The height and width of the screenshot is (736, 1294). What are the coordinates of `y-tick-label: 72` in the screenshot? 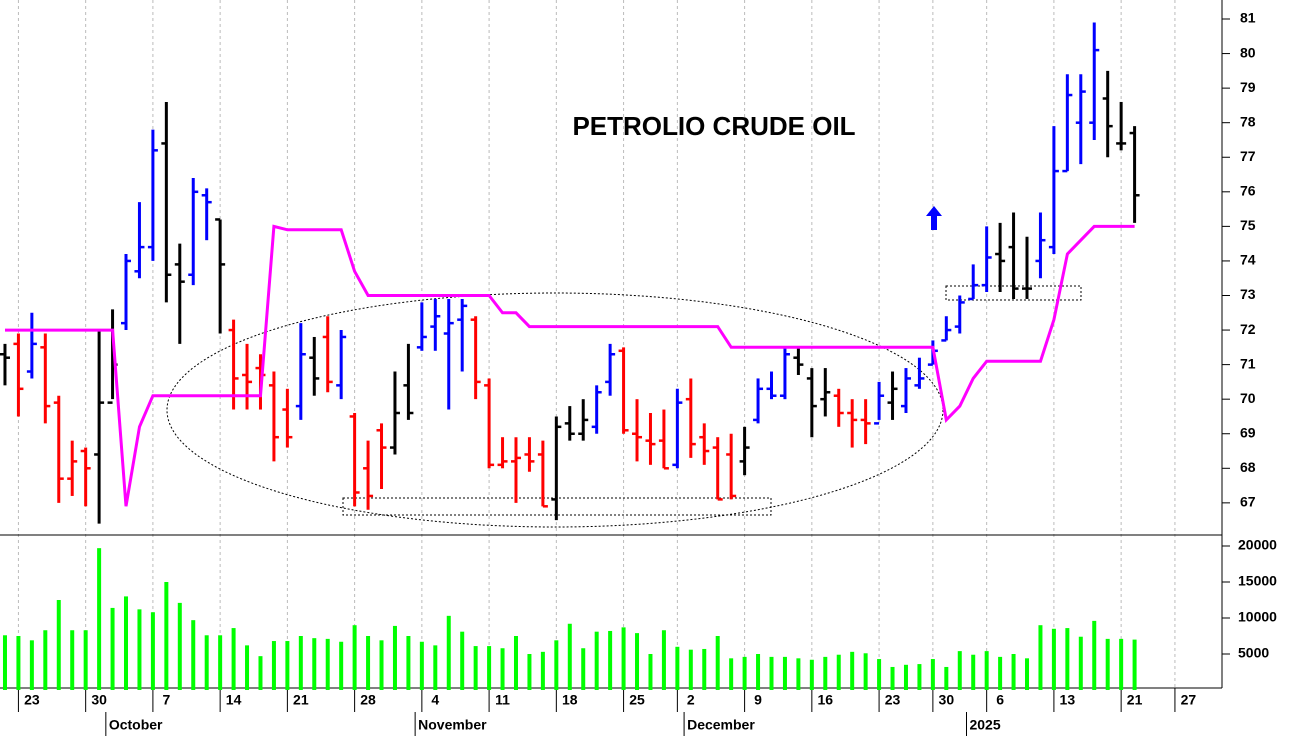 It's located at (1248, 329).